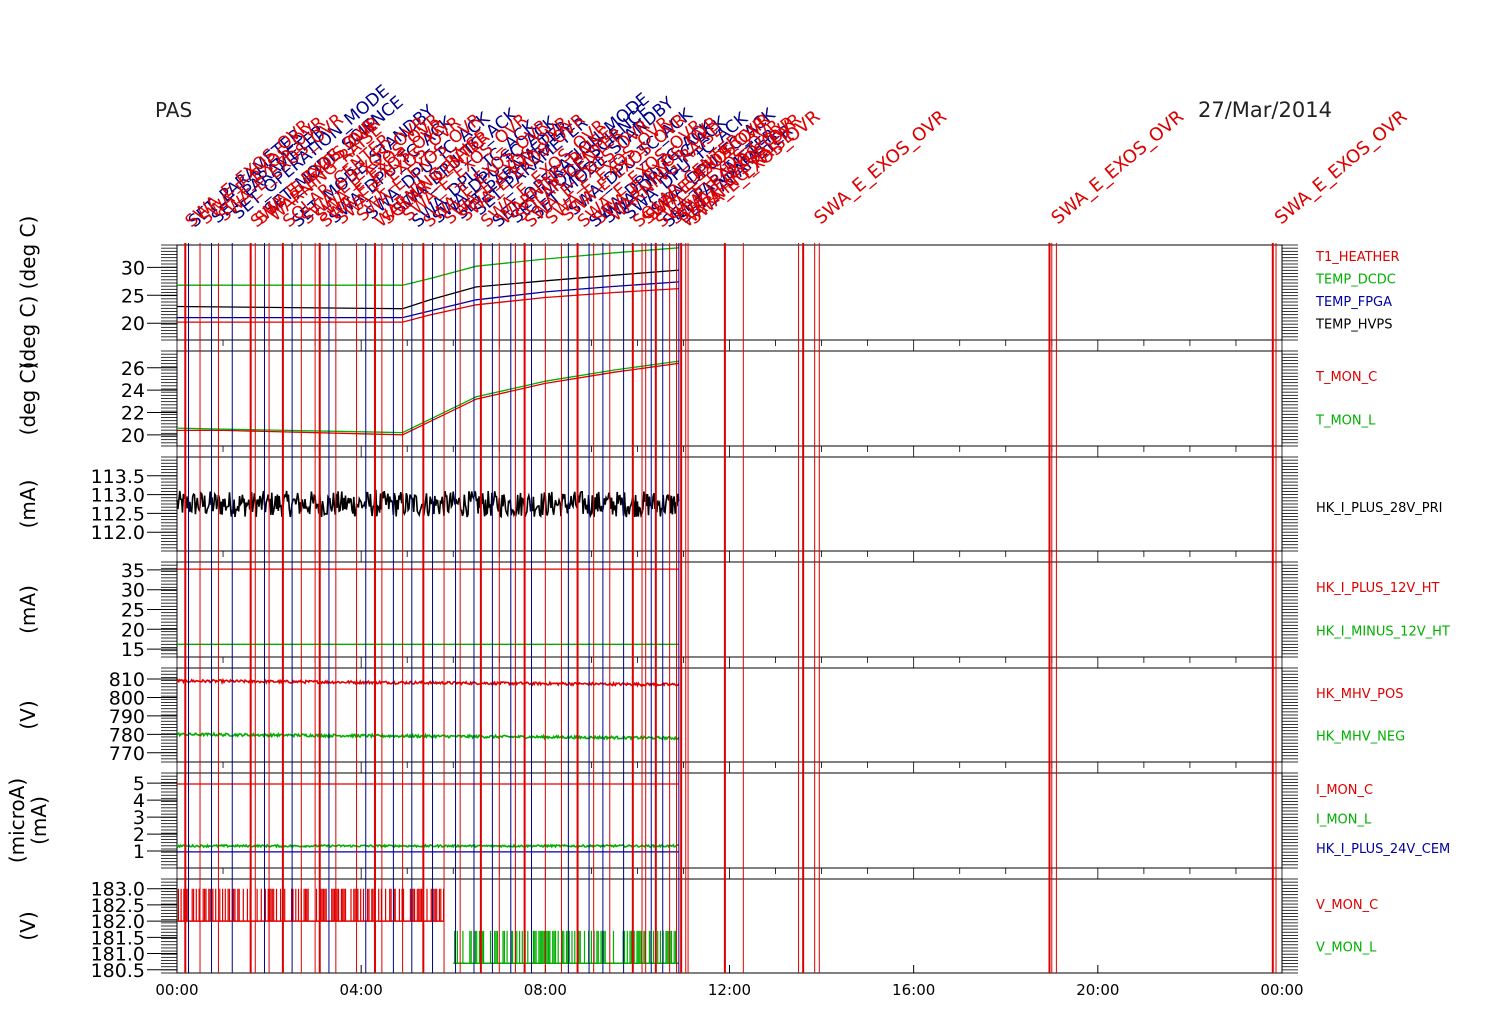 The height and width of the screenshot is (1020, 1512). I want to click on panel-1: 20 25 30 (deg C) (deg C), so click(657, 293).